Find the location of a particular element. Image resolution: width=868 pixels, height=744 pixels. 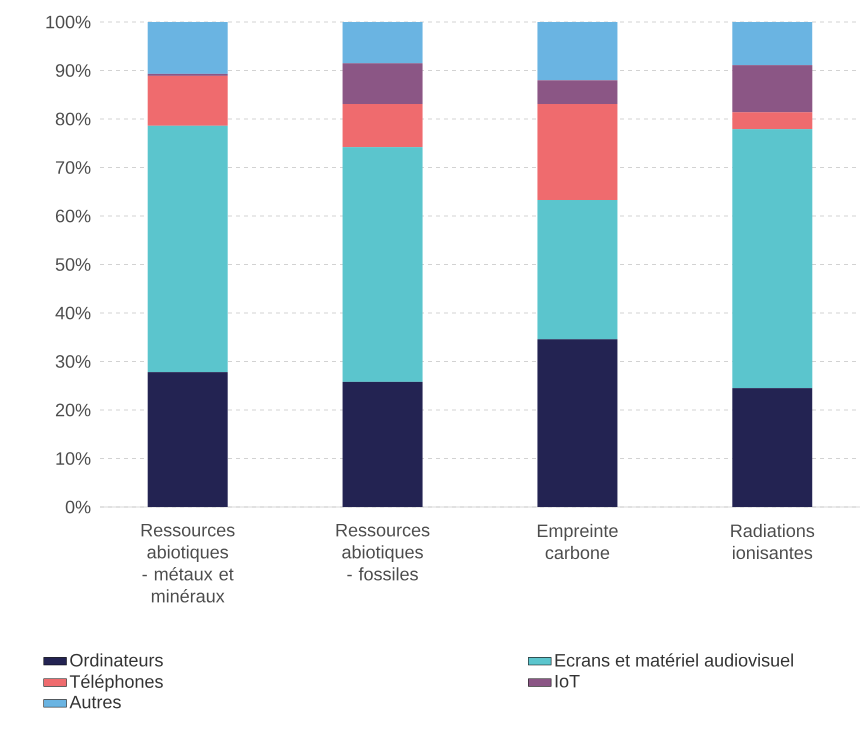

y-tick-label: 20% is located at coordinates (73, 410).